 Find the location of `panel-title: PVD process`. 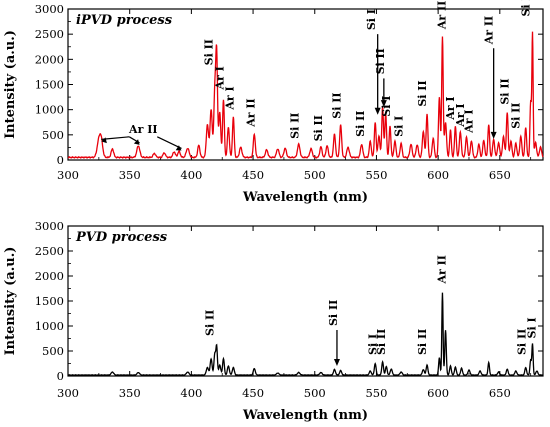

panel-title: PVD process is located at coordinates (121, 237).